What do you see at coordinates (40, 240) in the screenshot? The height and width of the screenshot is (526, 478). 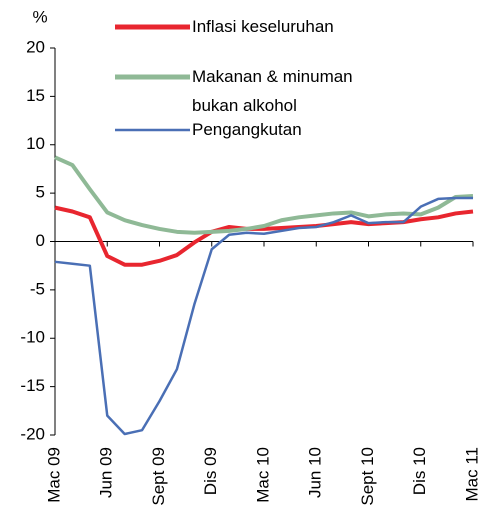 I see `y-tick-label: 0` at bounding box center [40, 240].